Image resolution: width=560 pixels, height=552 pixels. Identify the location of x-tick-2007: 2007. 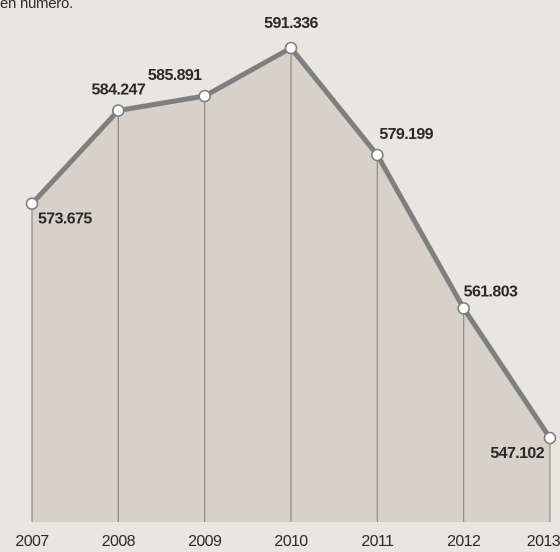
(32, 541).